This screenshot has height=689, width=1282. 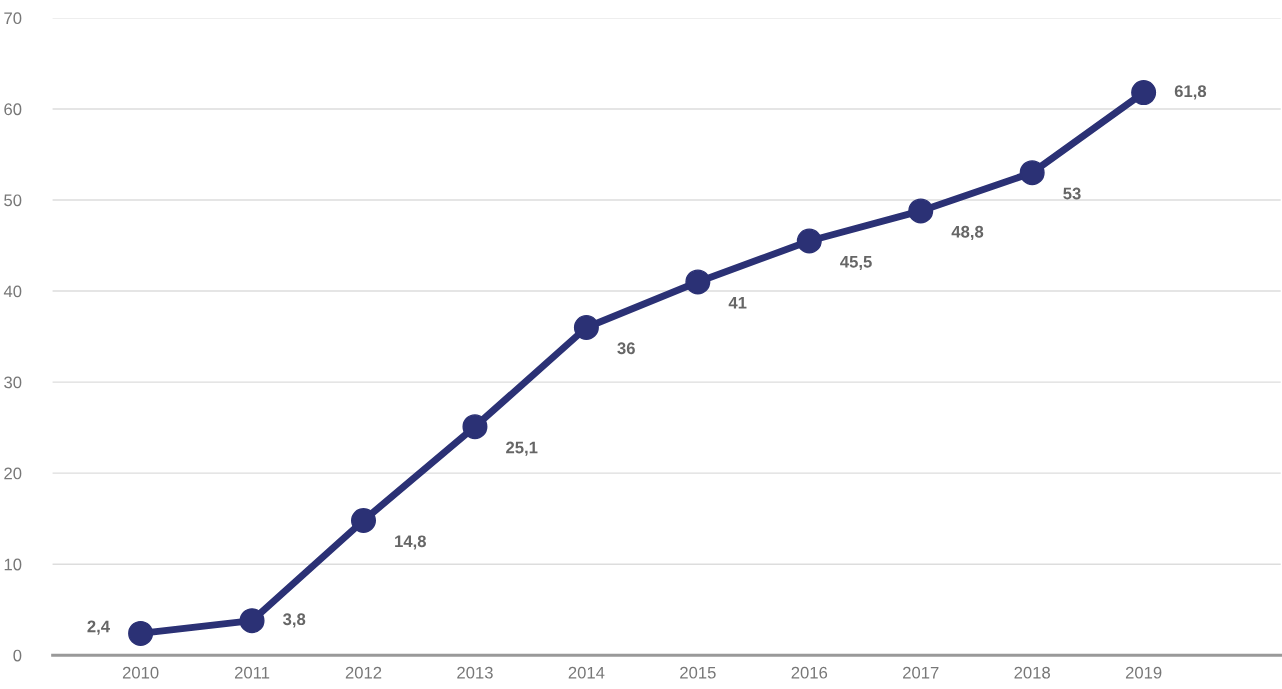 What do you see at coordinates (98, 627) in the screenshot?
I see `data-label: 2,4` at bounding box center [98, 627].